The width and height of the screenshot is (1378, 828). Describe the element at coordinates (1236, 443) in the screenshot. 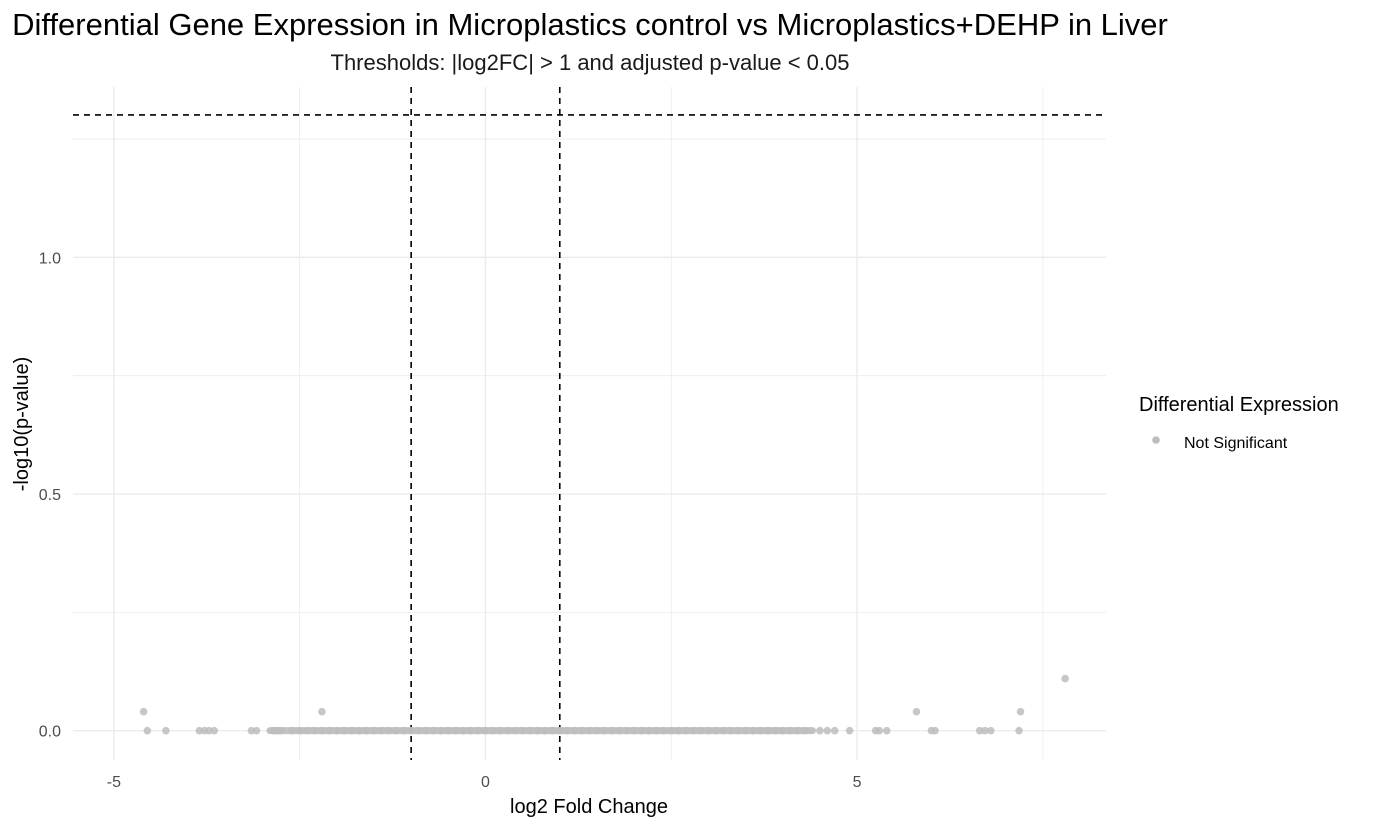

I see `legend-label-not-significant: Not Significant` at that location.